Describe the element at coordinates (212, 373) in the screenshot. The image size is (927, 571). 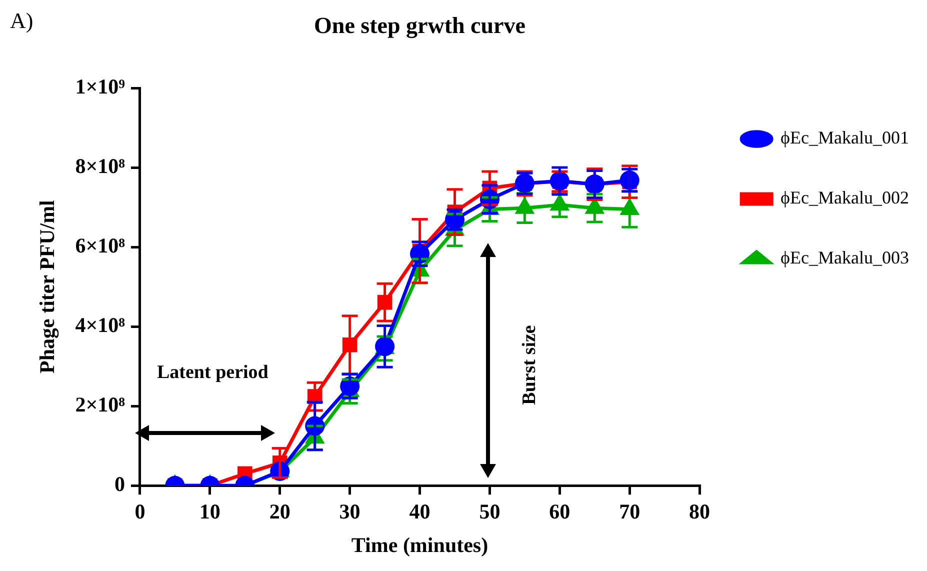
I see `annotation: Latent period` at that location.